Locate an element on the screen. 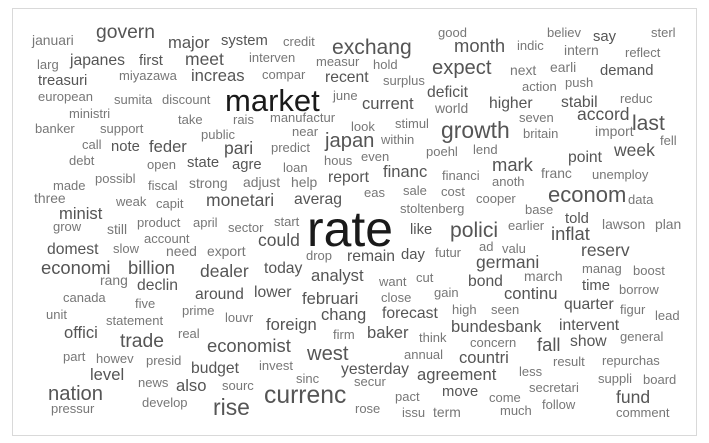 This screenshot has height=443, width=709. word-invest: invest is located at coordinates (276, 365).